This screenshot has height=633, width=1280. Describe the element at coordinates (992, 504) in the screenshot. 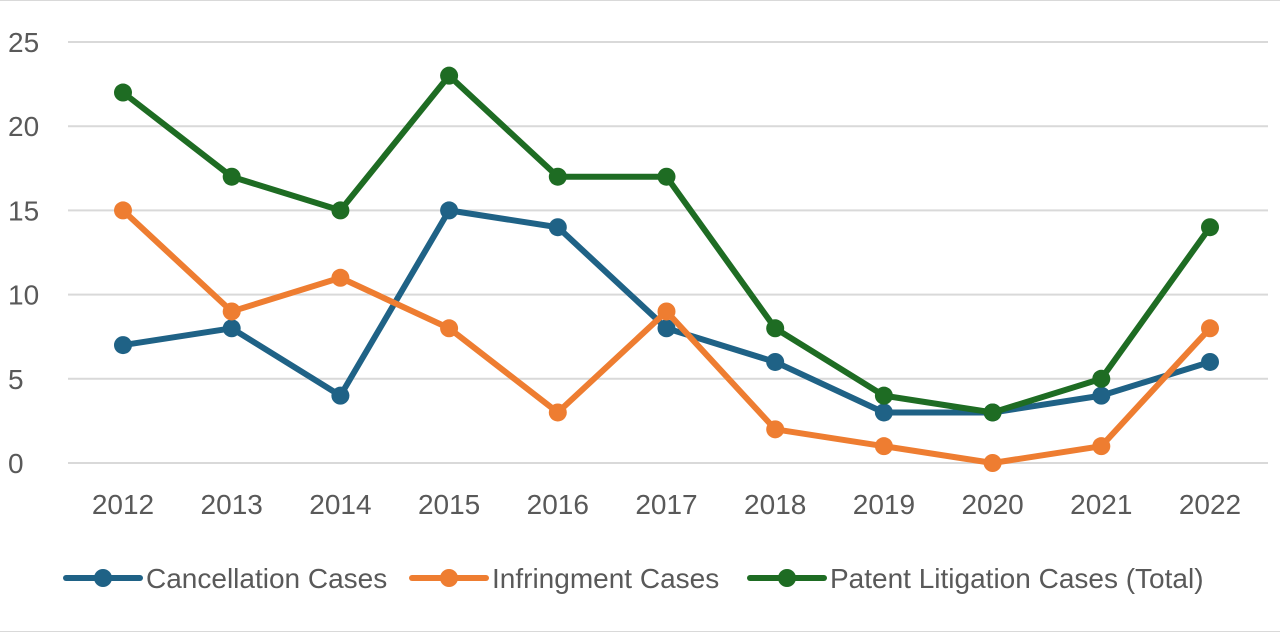

I see `x-tick-label: 2020` at that location.